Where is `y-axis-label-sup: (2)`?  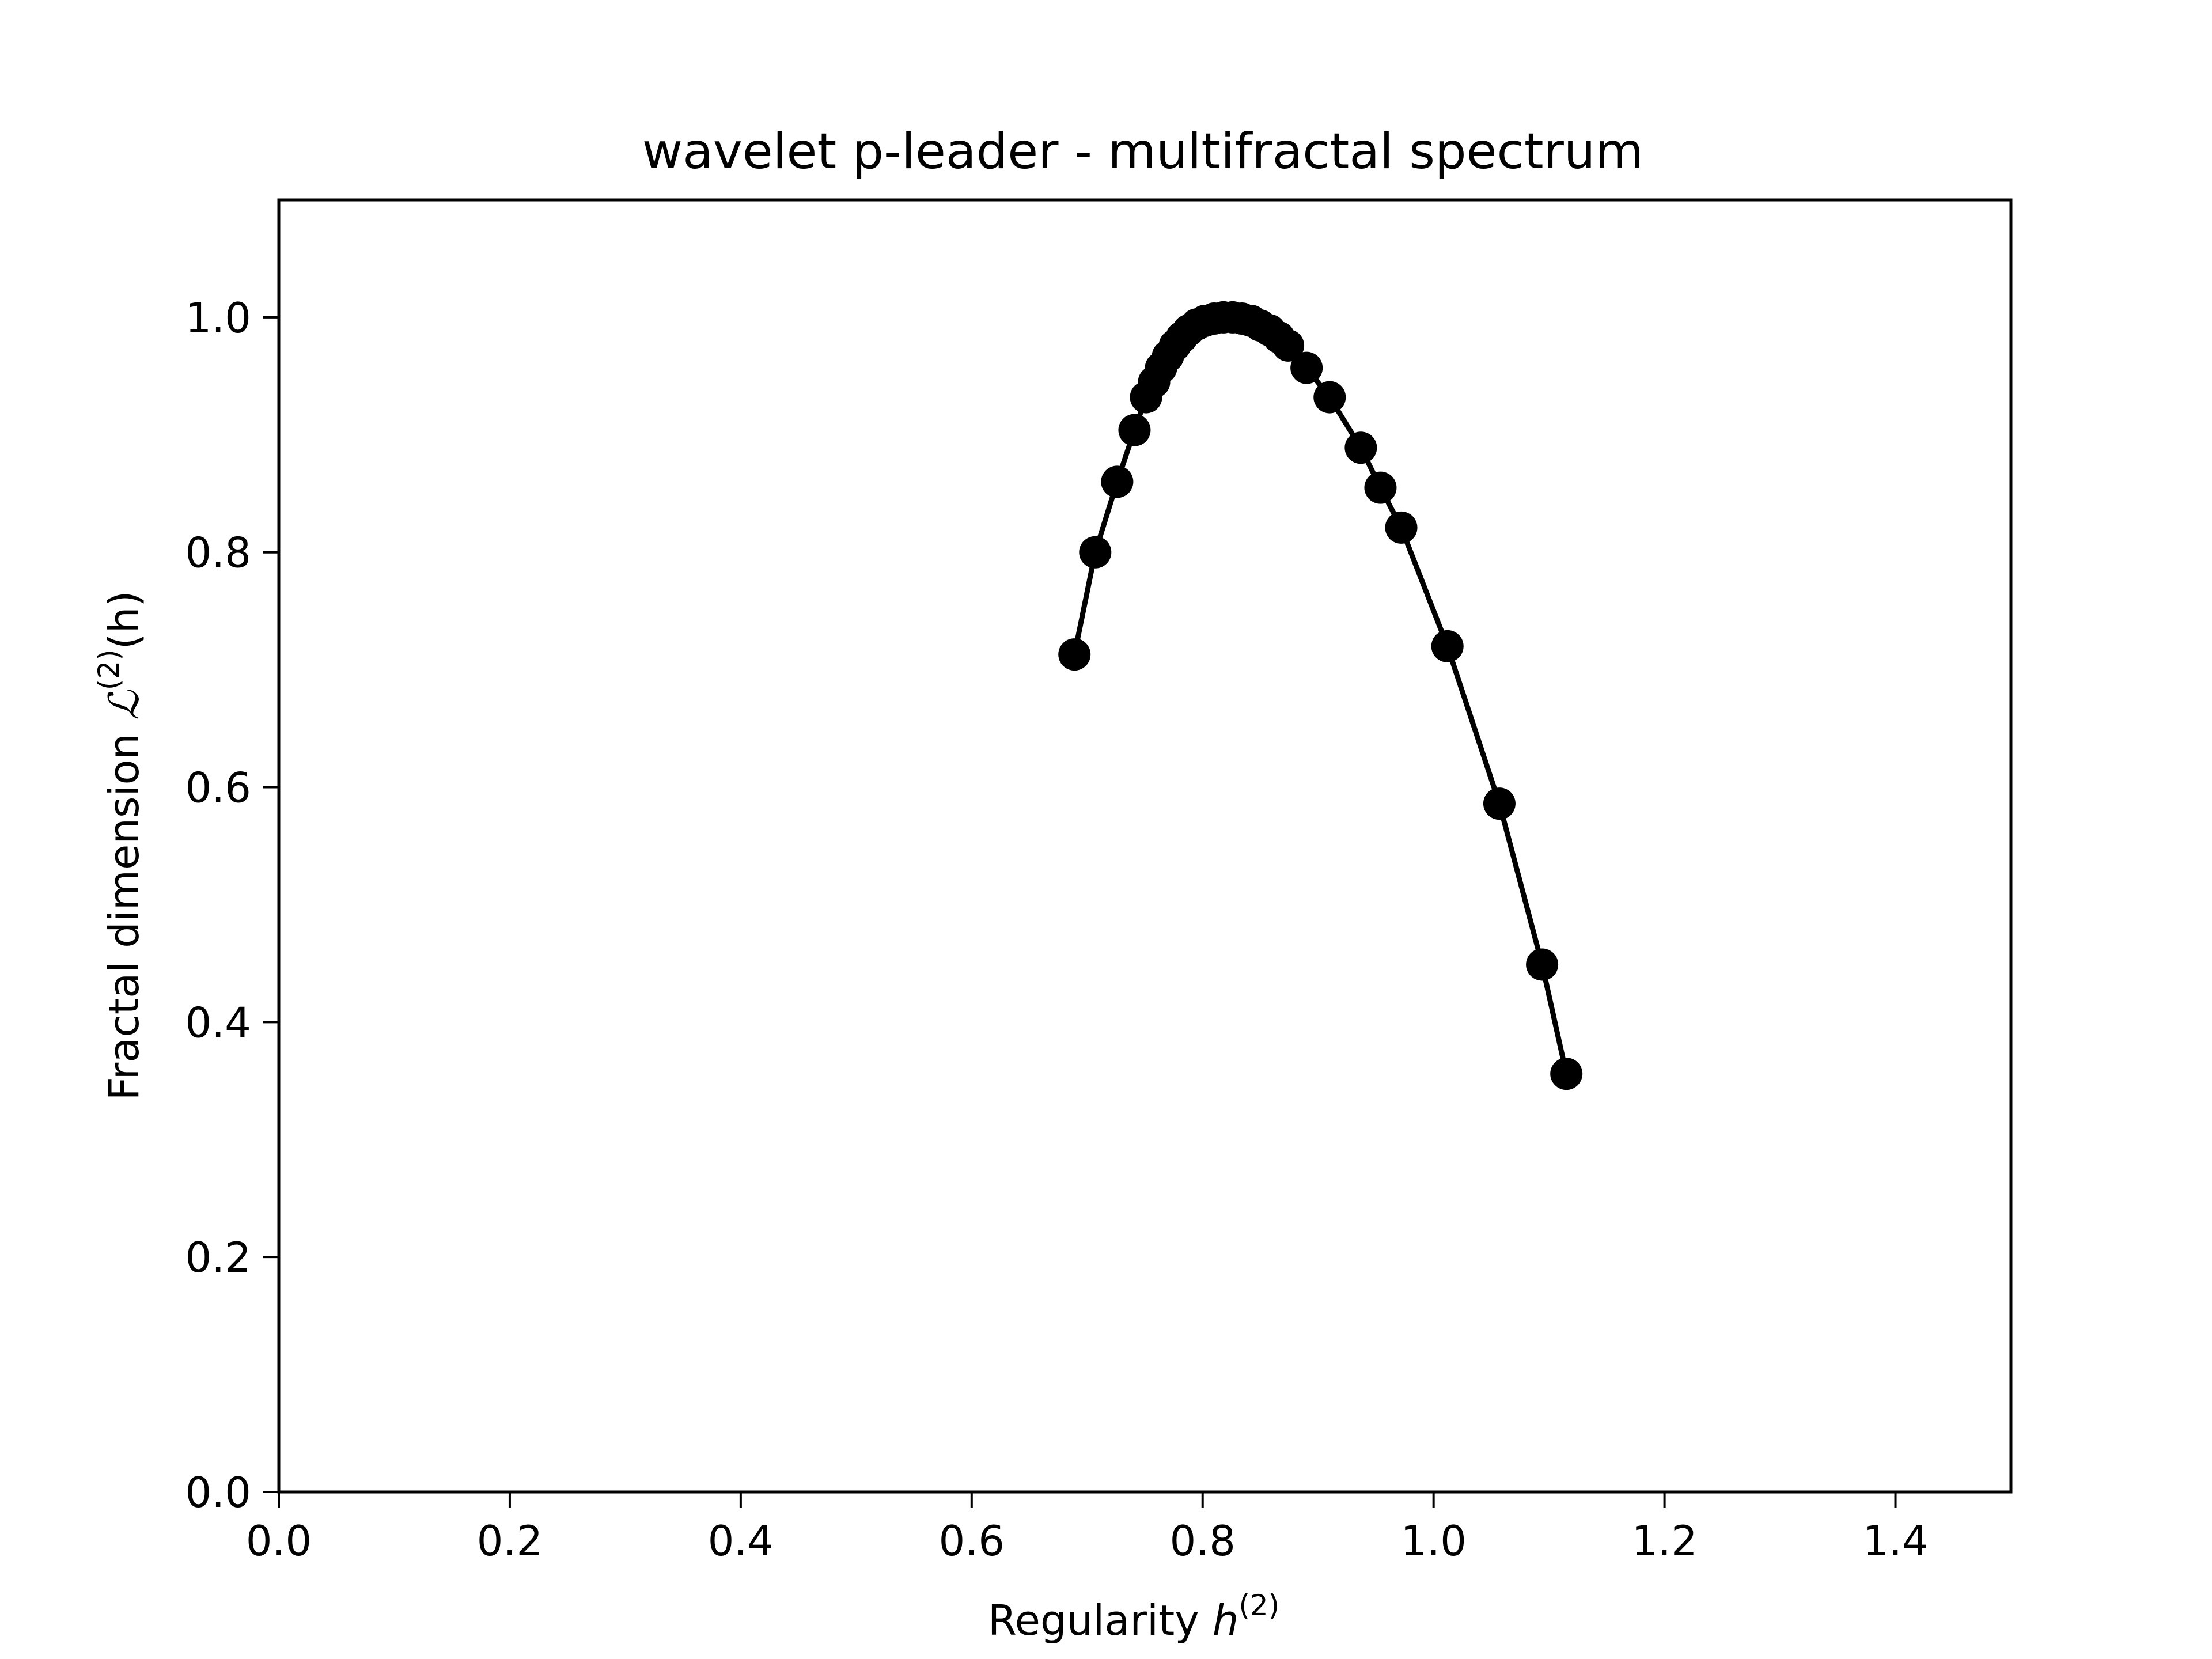
y-axis-label-sup: (2) is located at coordinates (109, 669).